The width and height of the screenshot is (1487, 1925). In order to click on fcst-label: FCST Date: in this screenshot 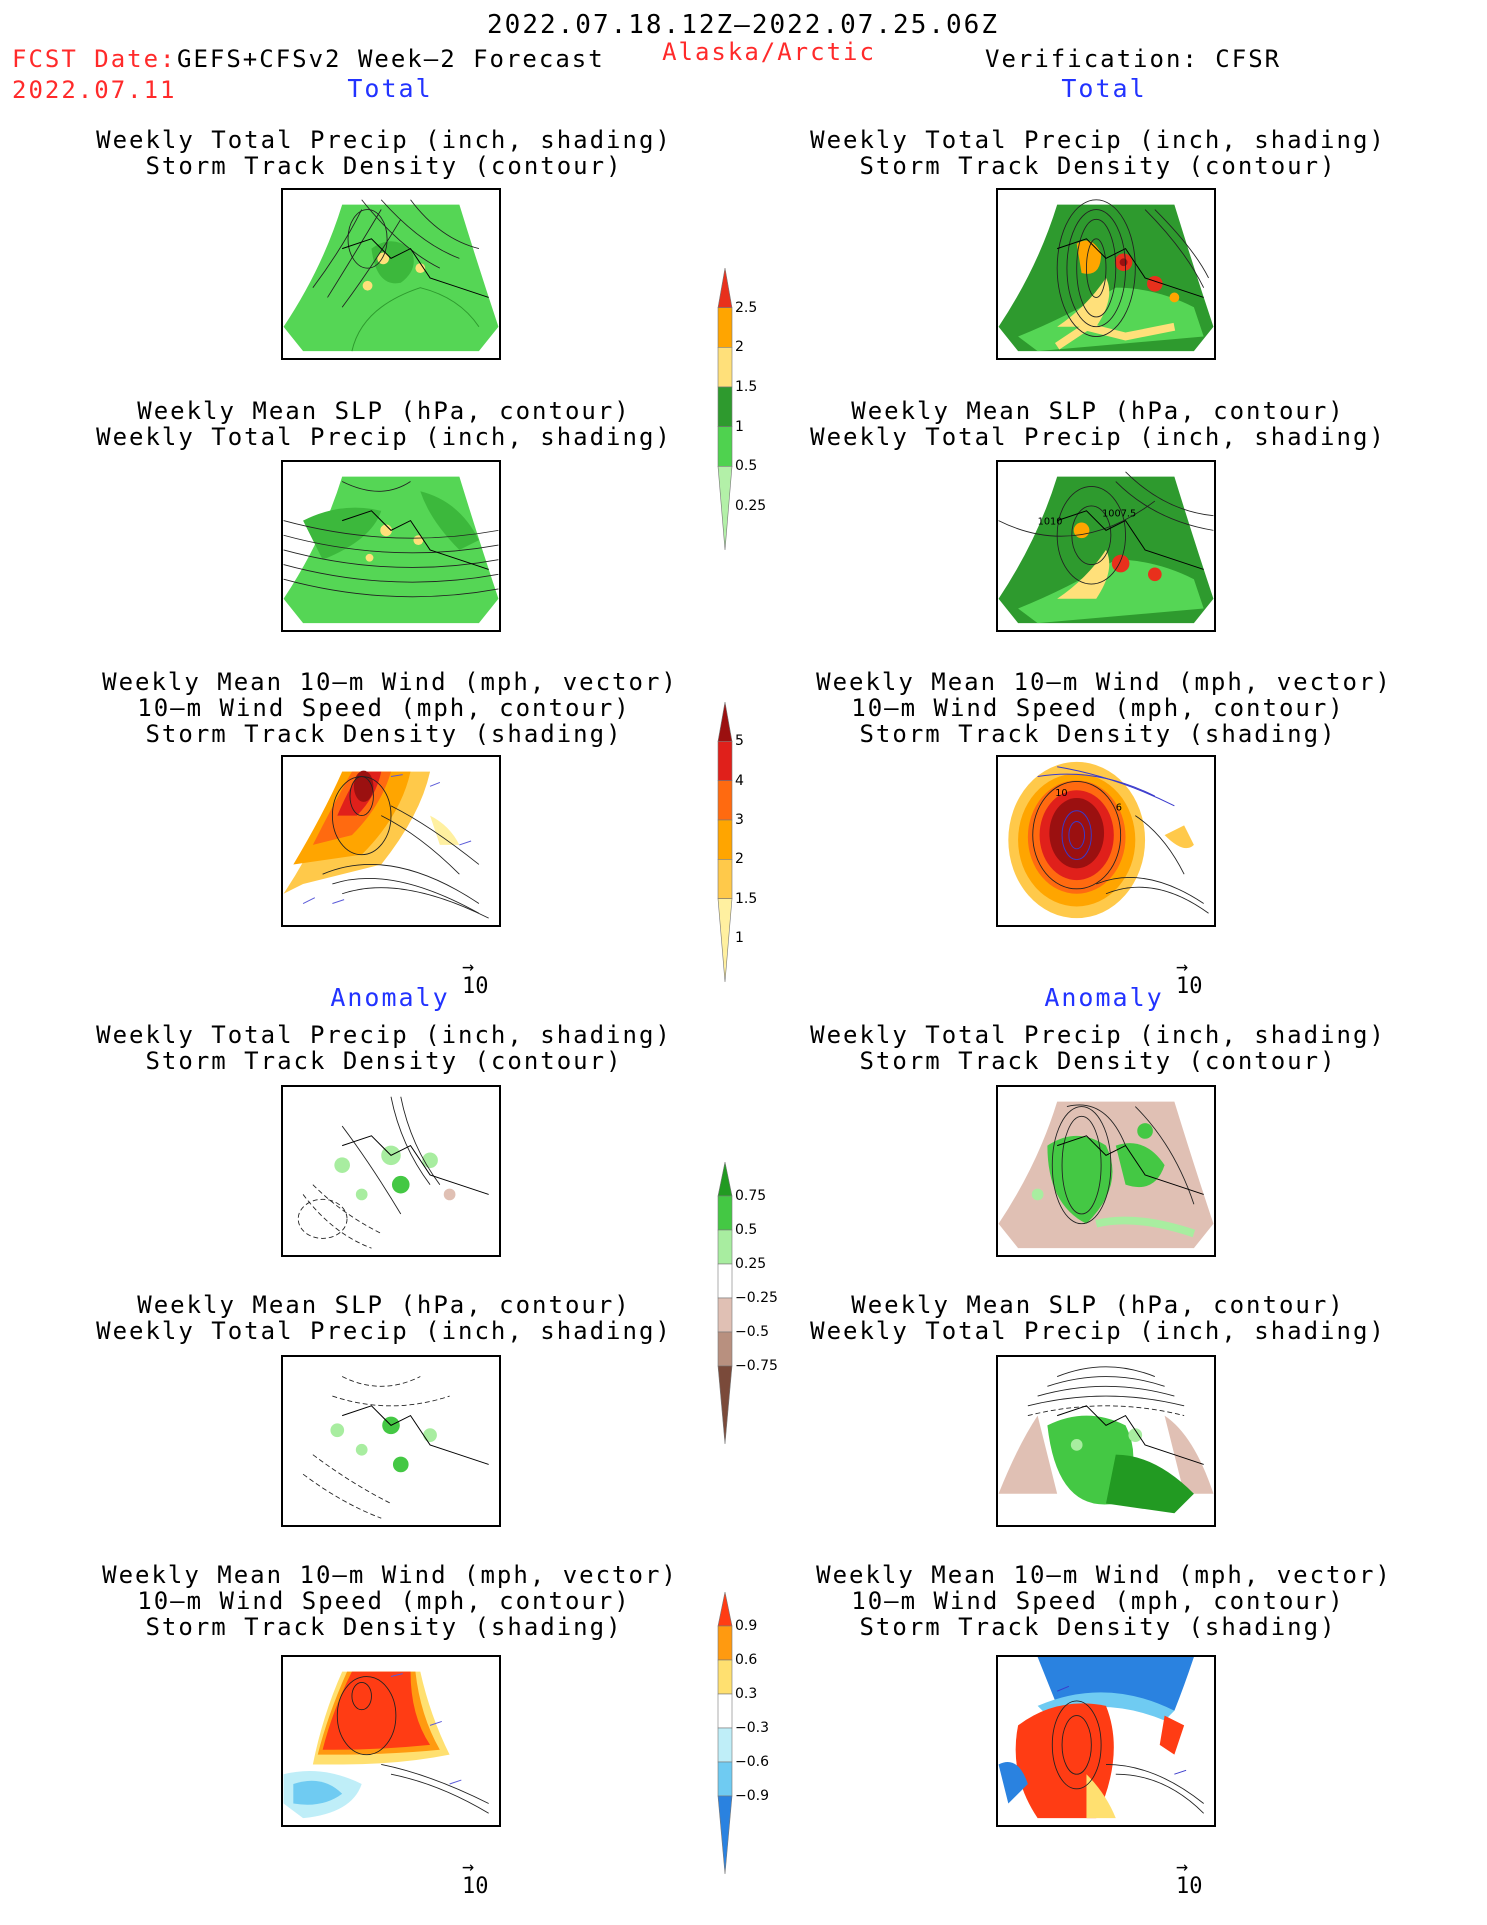, I will do `click(94, 59)`.